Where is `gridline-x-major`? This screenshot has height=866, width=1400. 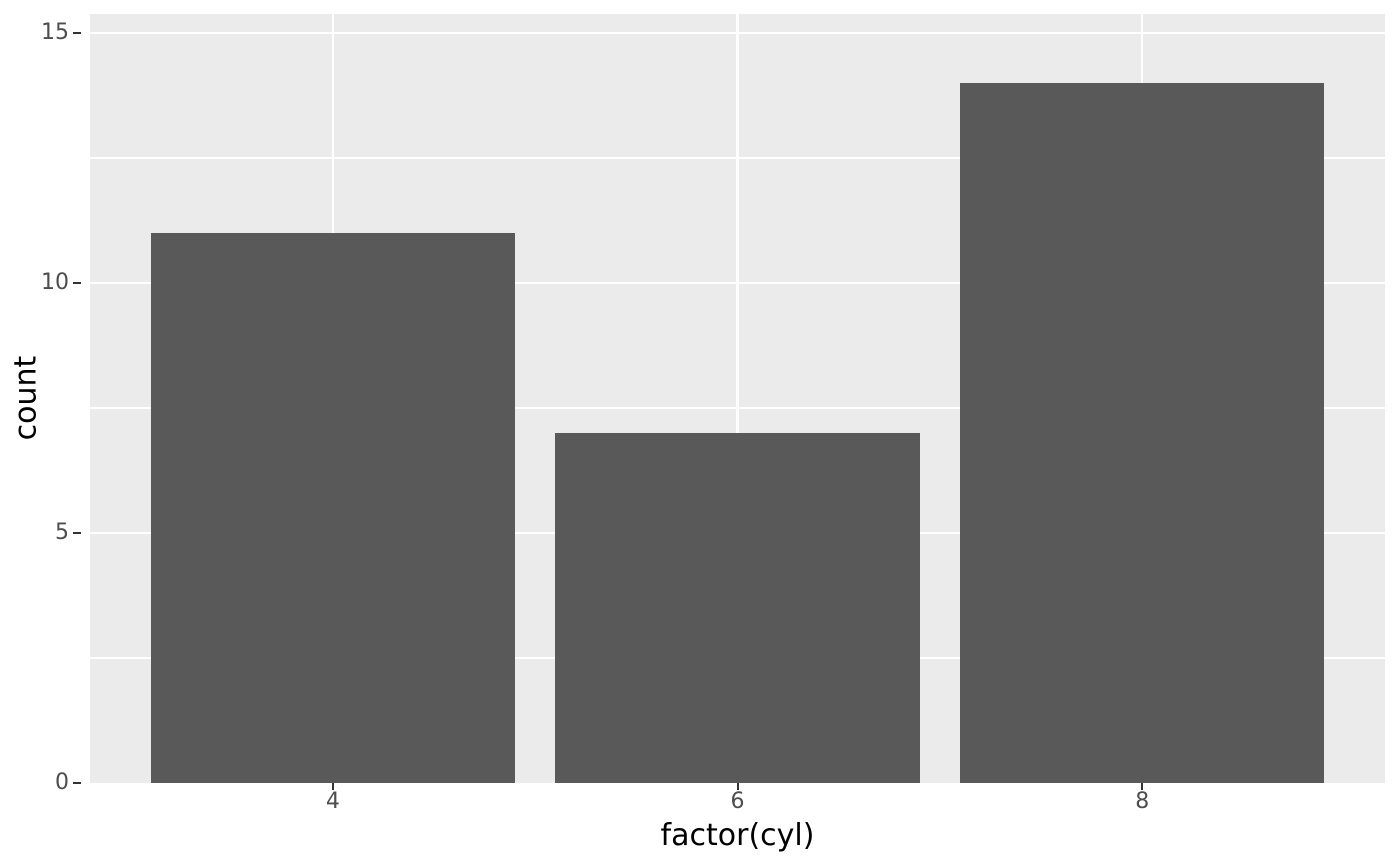
gridline-x-major is located at coordinates (737, 398).